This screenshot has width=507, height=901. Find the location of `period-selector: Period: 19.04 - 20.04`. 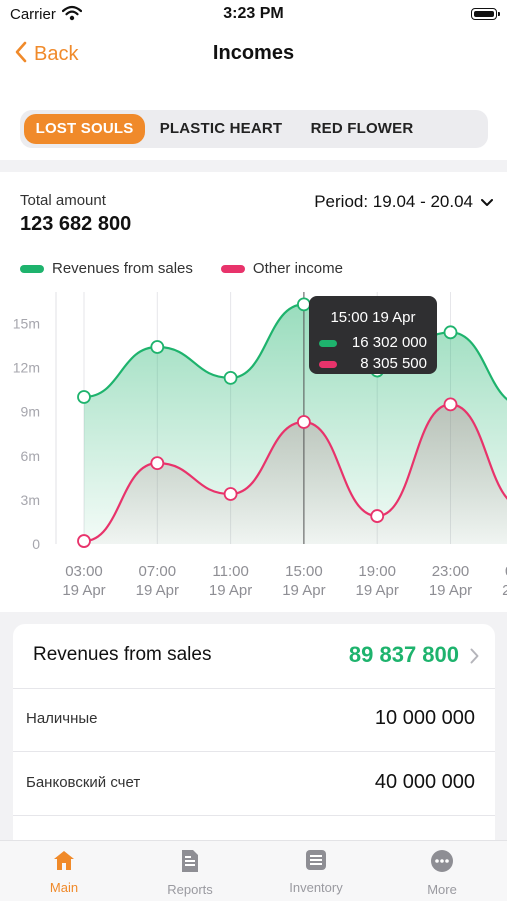

period-selector: Period: 19.04 - 20.04 is located at coordinates (403, 202).